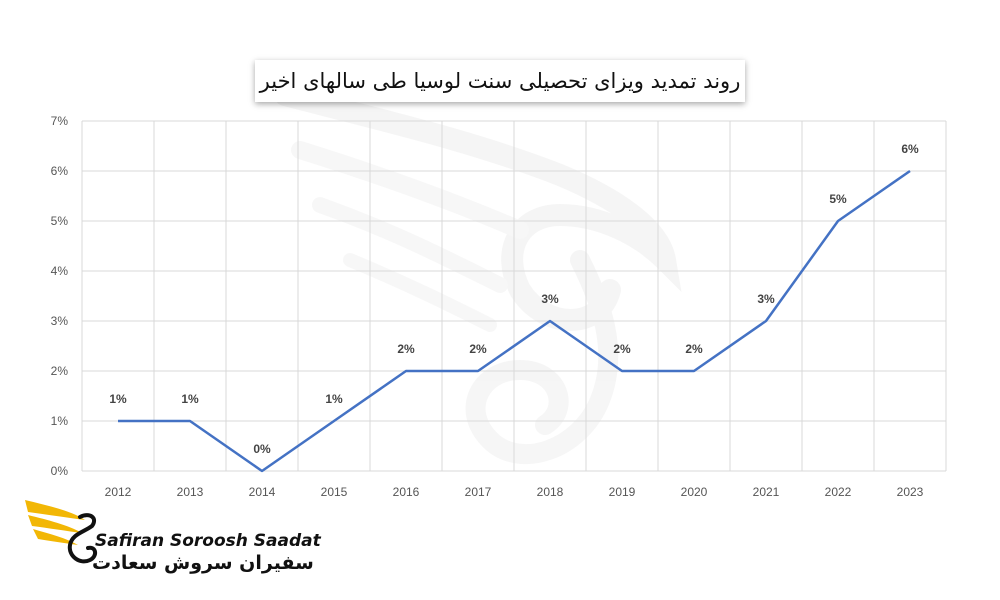 This screenshot has height=600, width=1000. Describe the element at coordinates (838, 199) in the screenshot. I see `data-label: 5%` at that location.